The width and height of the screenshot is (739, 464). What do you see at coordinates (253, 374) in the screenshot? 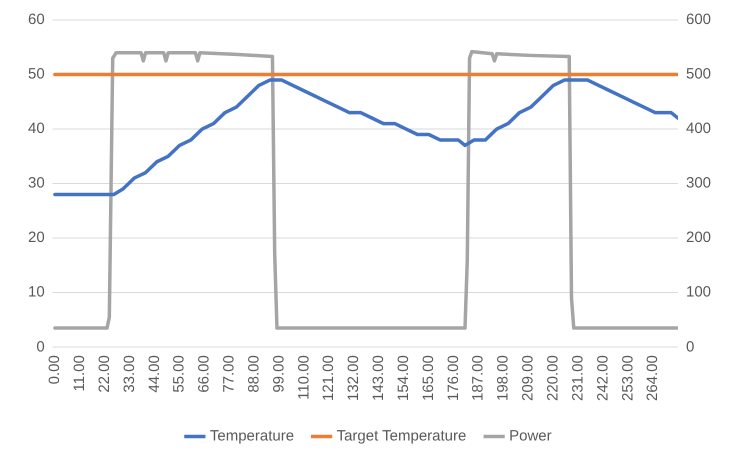
I see `x-tick-label: 88.00` at bounding box center [253, 374].